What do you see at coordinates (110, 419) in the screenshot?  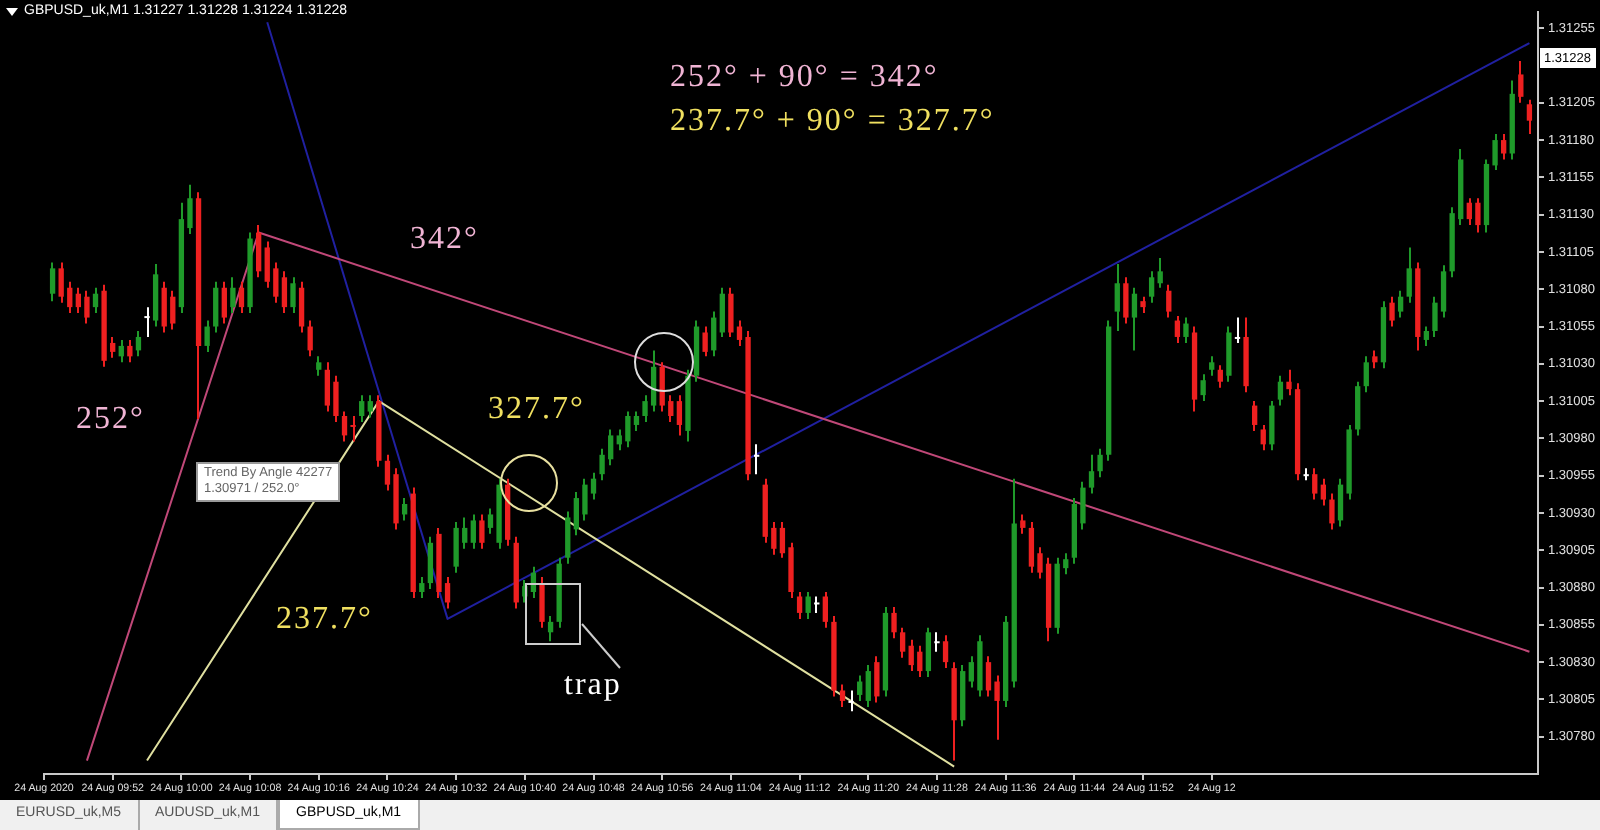 I see `annotation: 252°` at bounding box center [110, 419].